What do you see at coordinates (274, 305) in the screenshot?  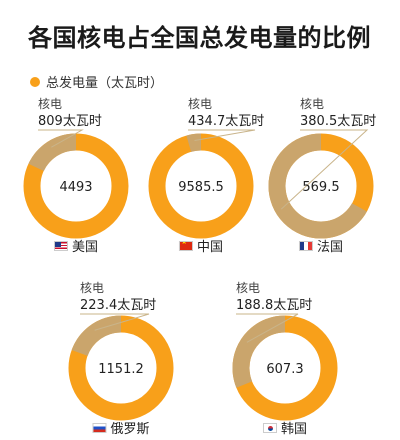 I see `nuclear-value: 188.8太瓦时` at bounding box center [274, 305].